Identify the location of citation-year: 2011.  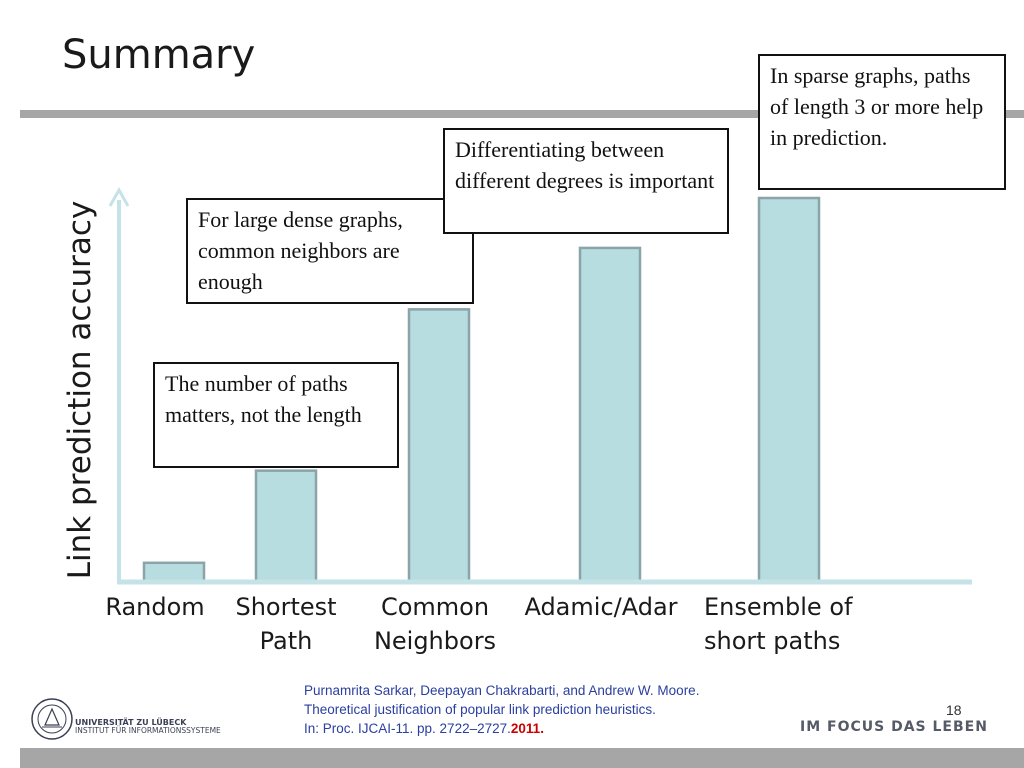
(525, 728).